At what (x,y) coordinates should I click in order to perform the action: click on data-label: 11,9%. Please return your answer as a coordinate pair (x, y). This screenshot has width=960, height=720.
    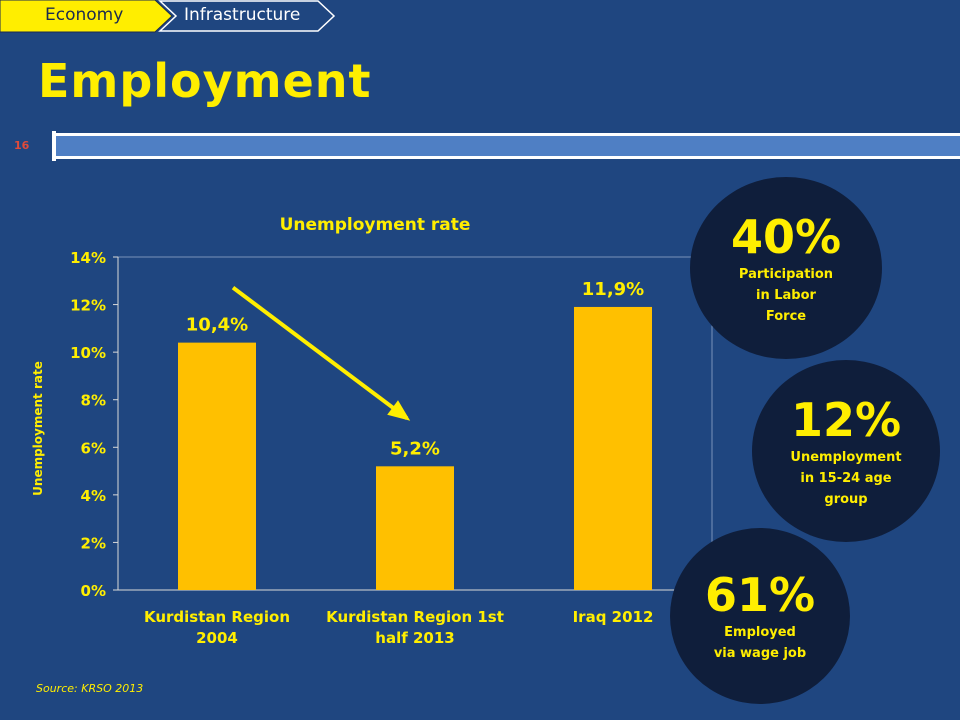
    Looking at the image, I should click on (613, 289).